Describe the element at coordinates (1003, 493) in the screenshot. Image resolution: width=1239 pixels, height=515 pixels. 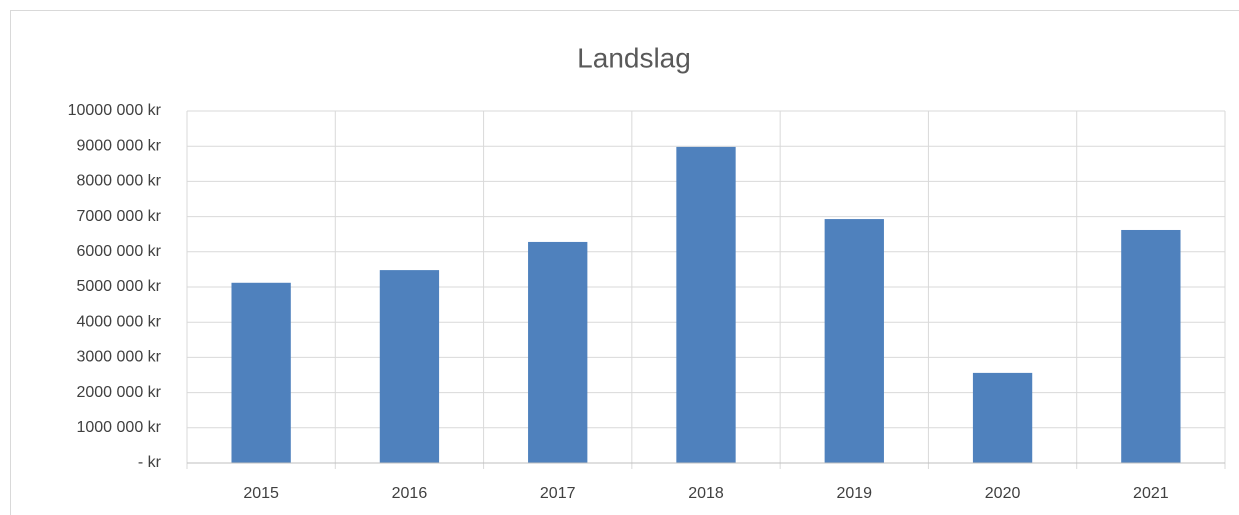
I see `x-tick-label: 2020` at that location.